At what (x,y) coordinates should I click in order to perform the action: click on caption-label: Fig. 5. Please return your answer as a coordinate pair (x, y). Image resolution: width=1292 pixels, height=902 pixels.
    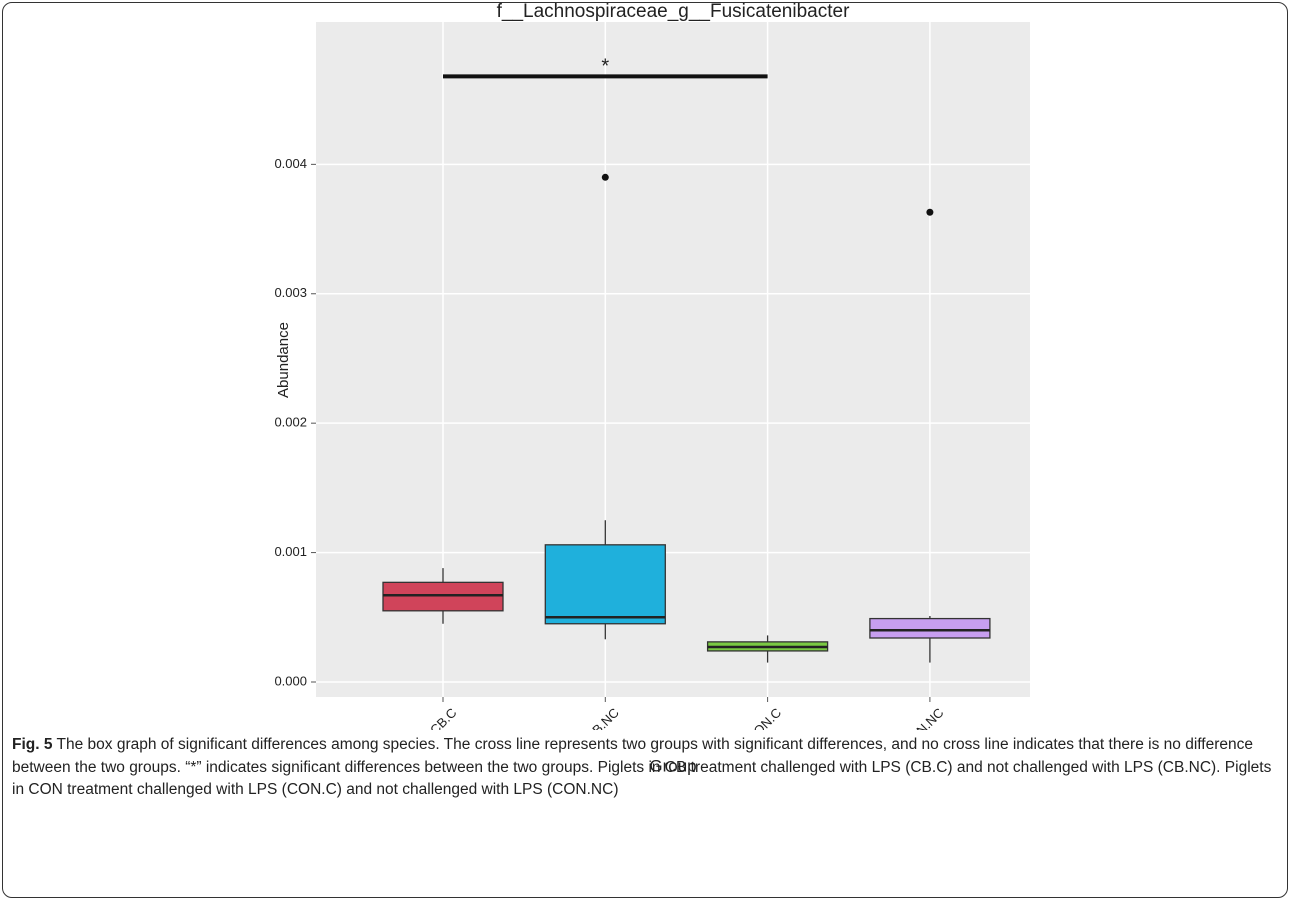
    Looking at the image, I should click on (32, 744).